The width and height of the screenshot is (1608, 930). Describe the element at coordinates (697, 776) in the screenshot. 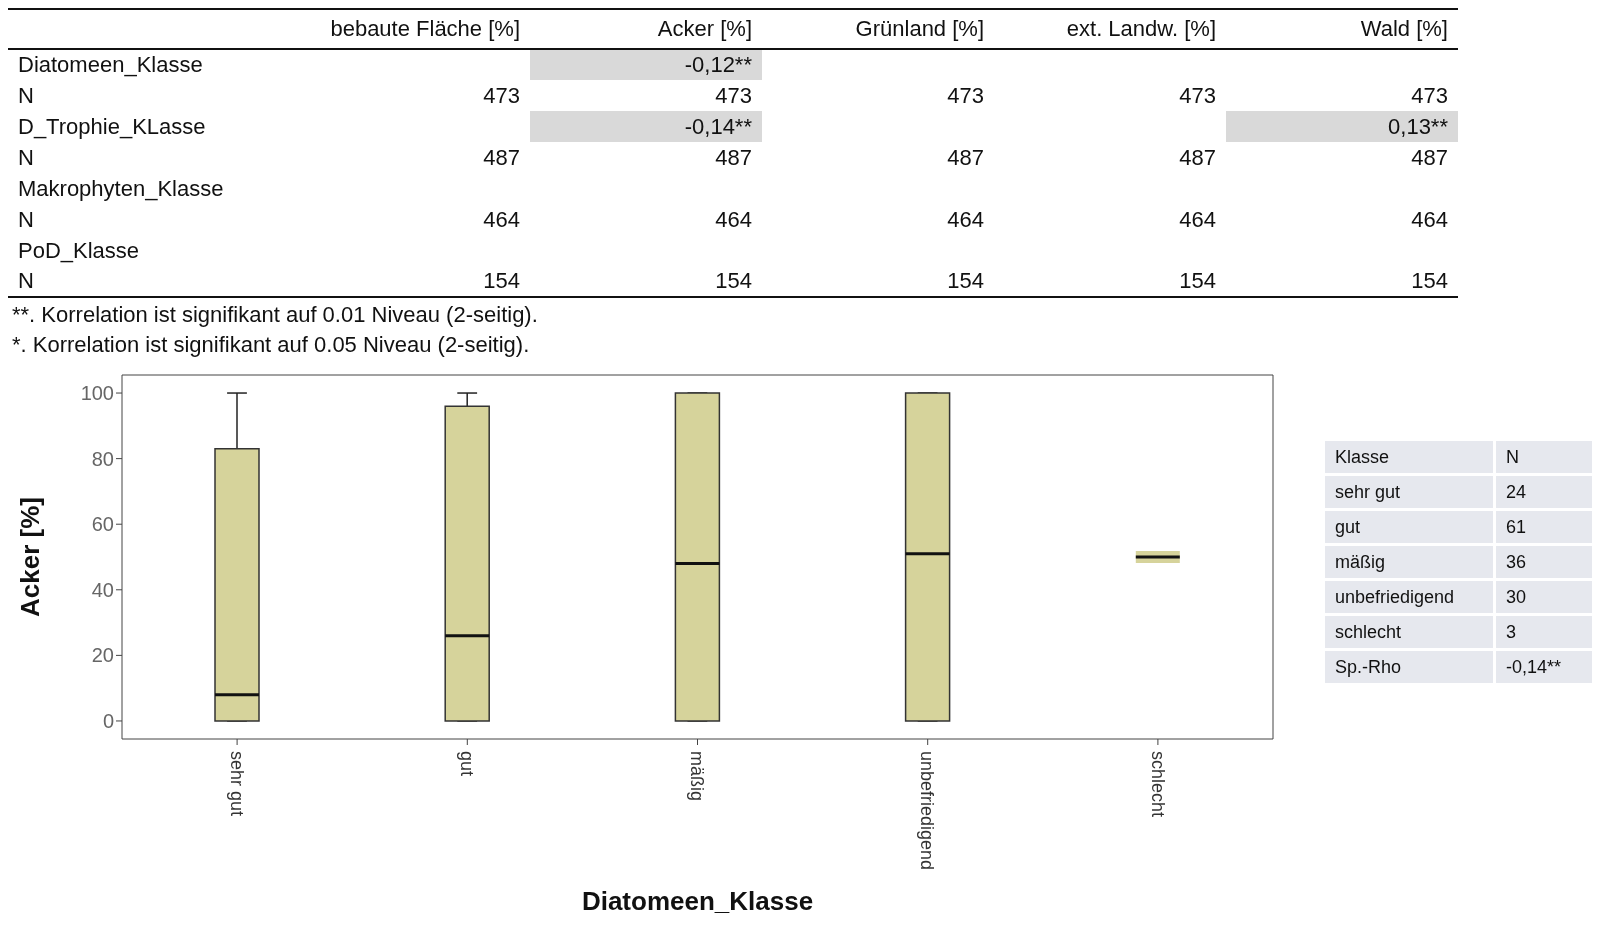

I see `x-tick-label: mäßig` at that location.